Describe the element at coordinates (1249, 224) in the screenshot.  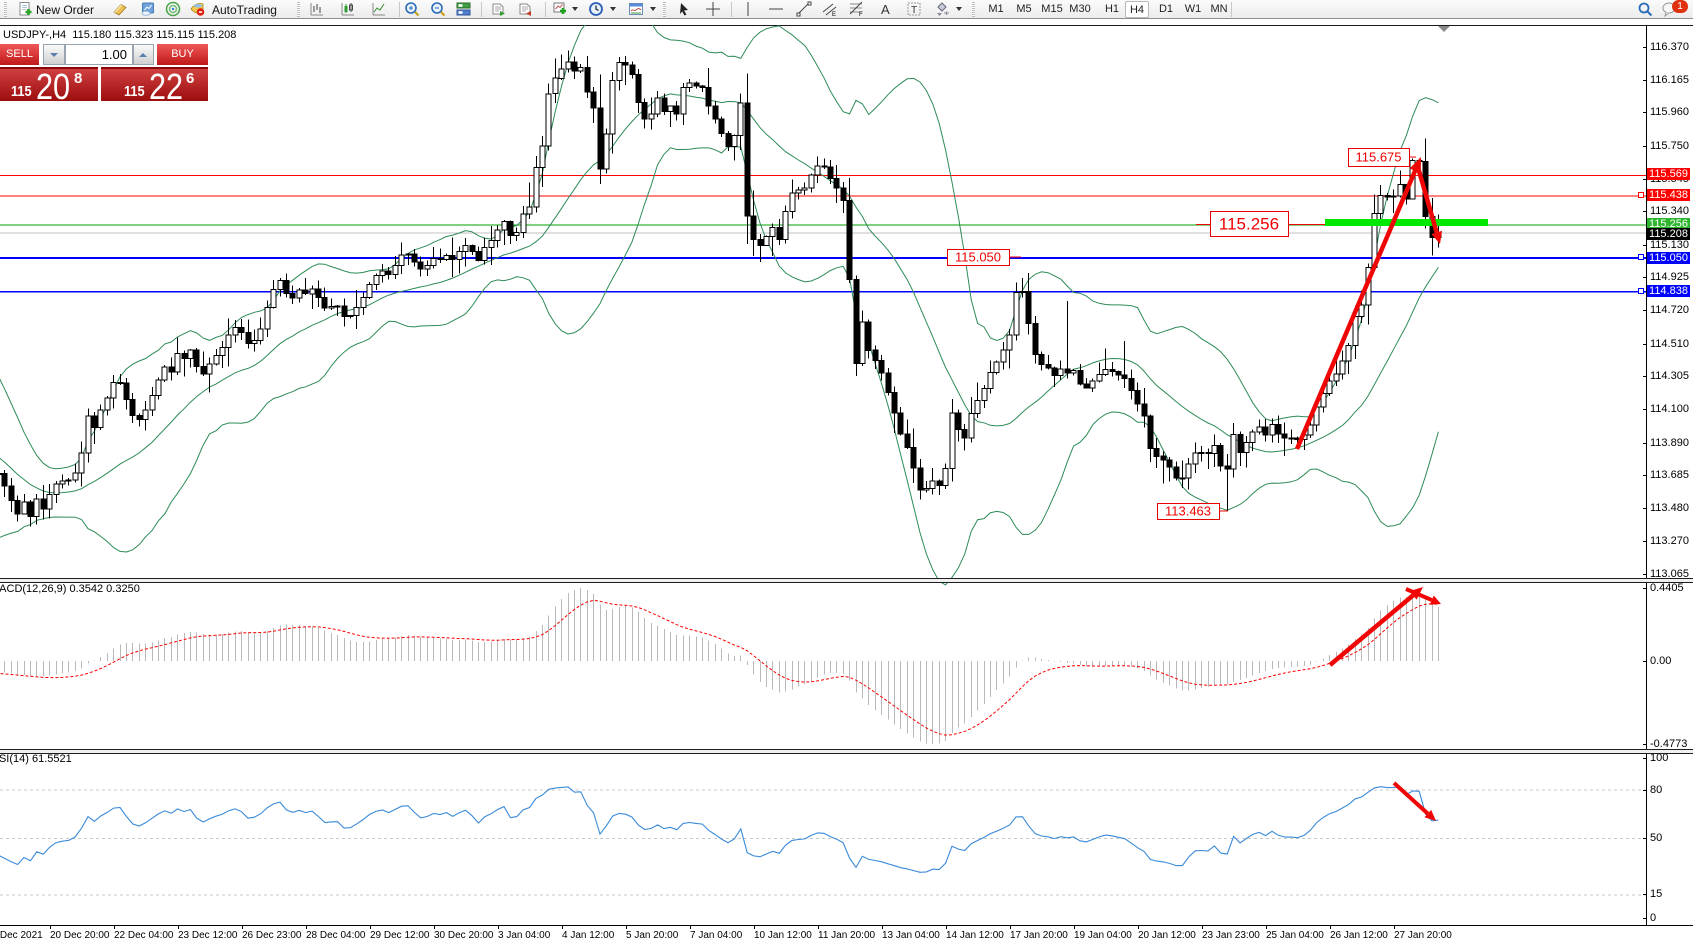
I see `svg-text: 115.256` at that location.